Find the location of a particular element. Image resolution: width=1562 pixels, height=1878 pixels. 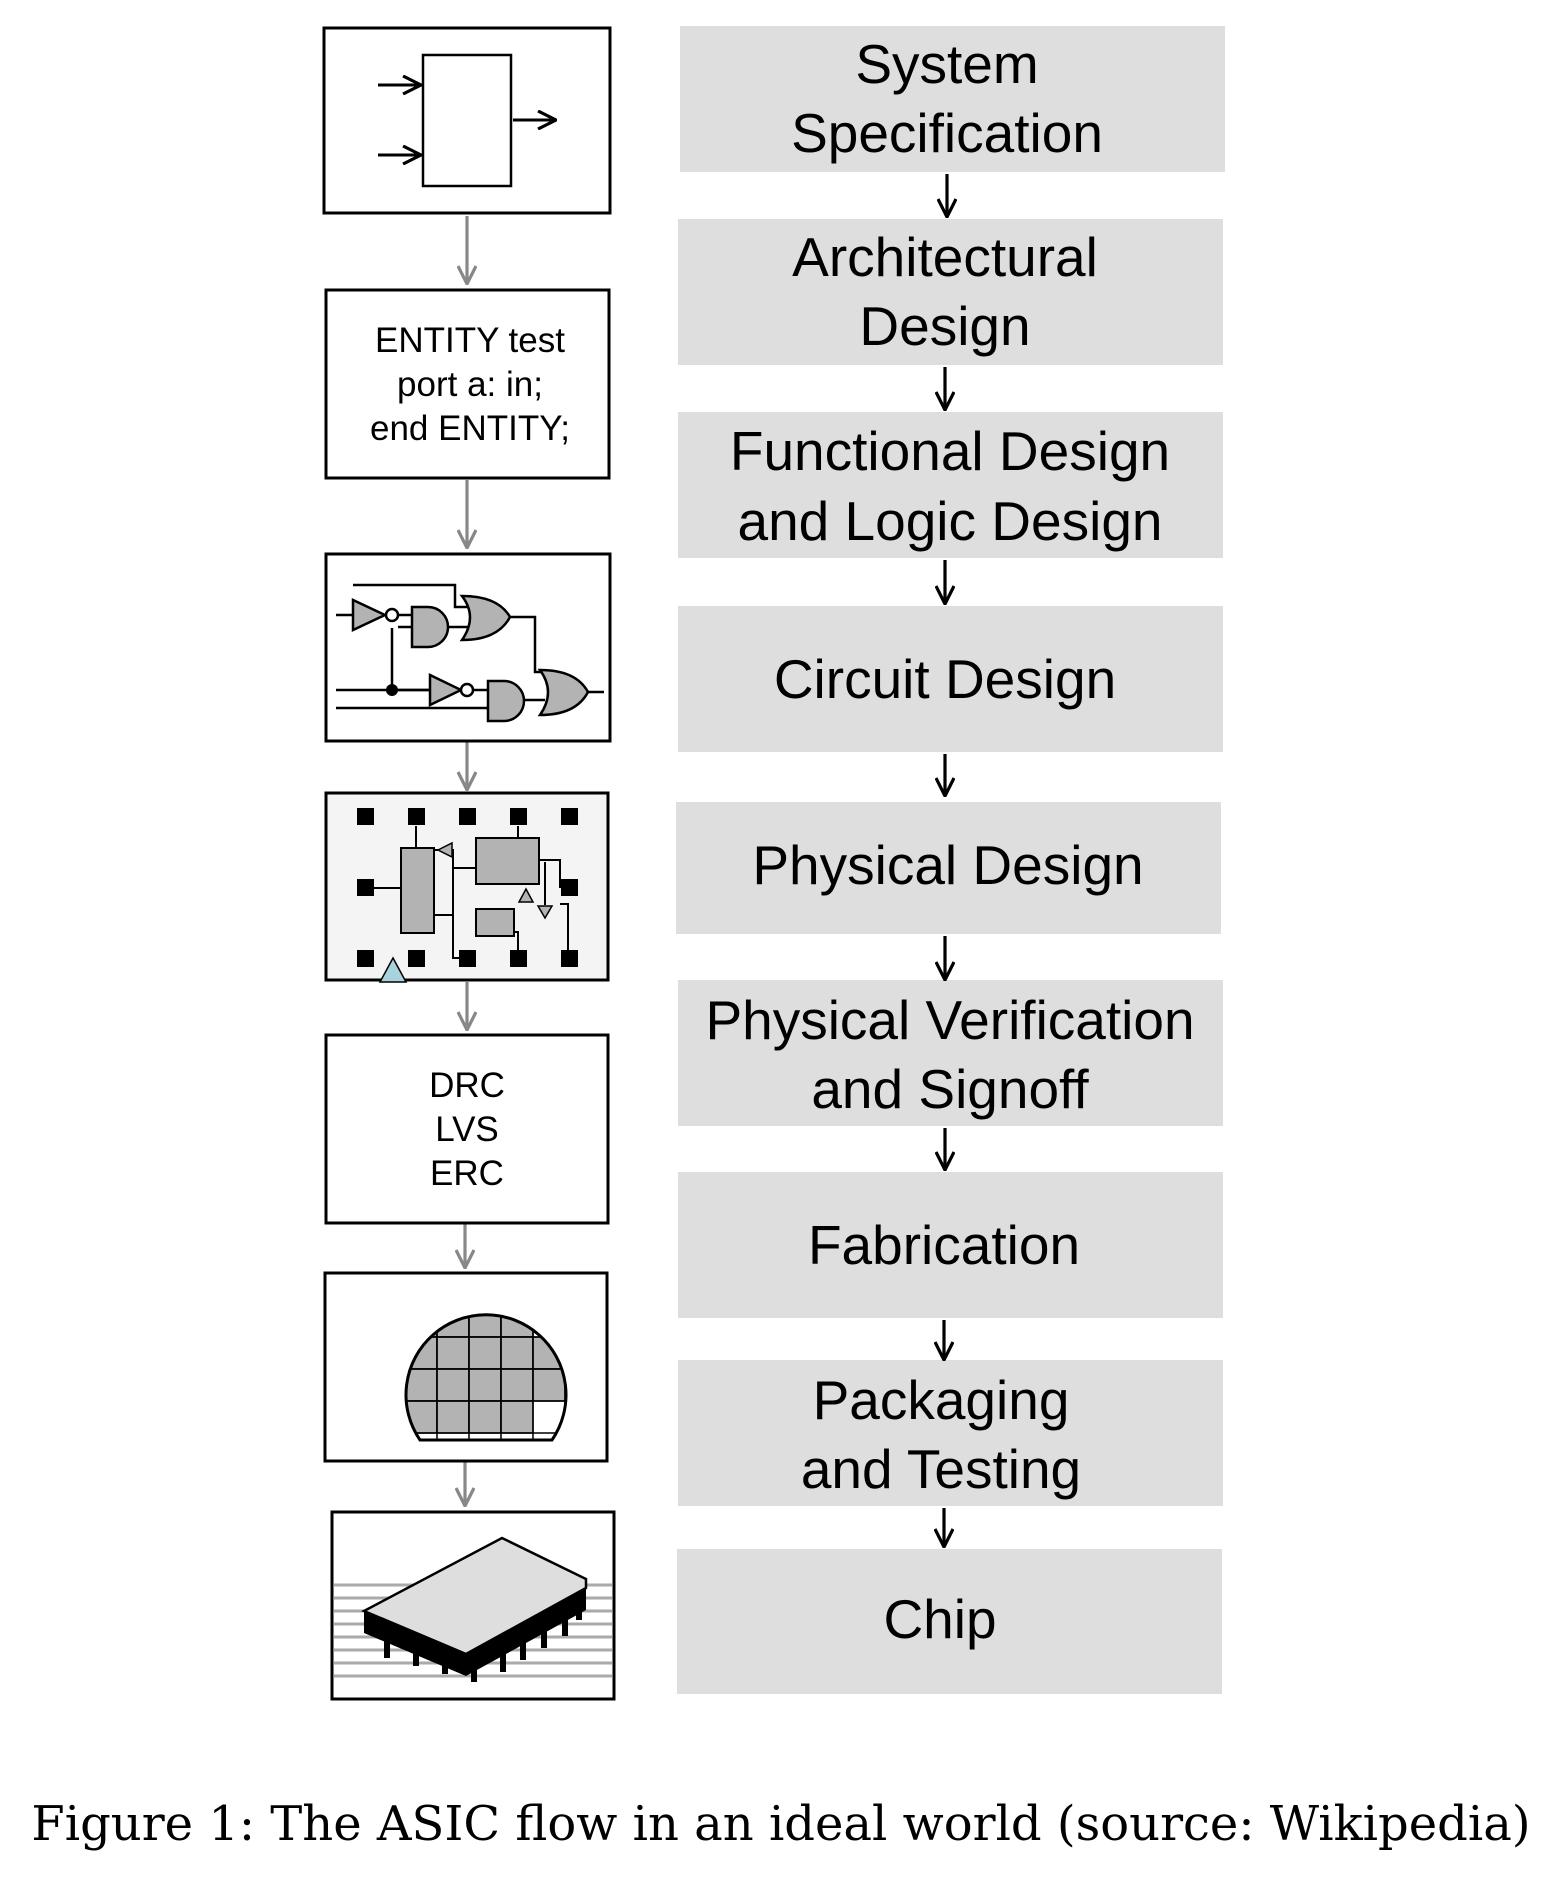

chip-body-top is located at coordinates (474, 1596).